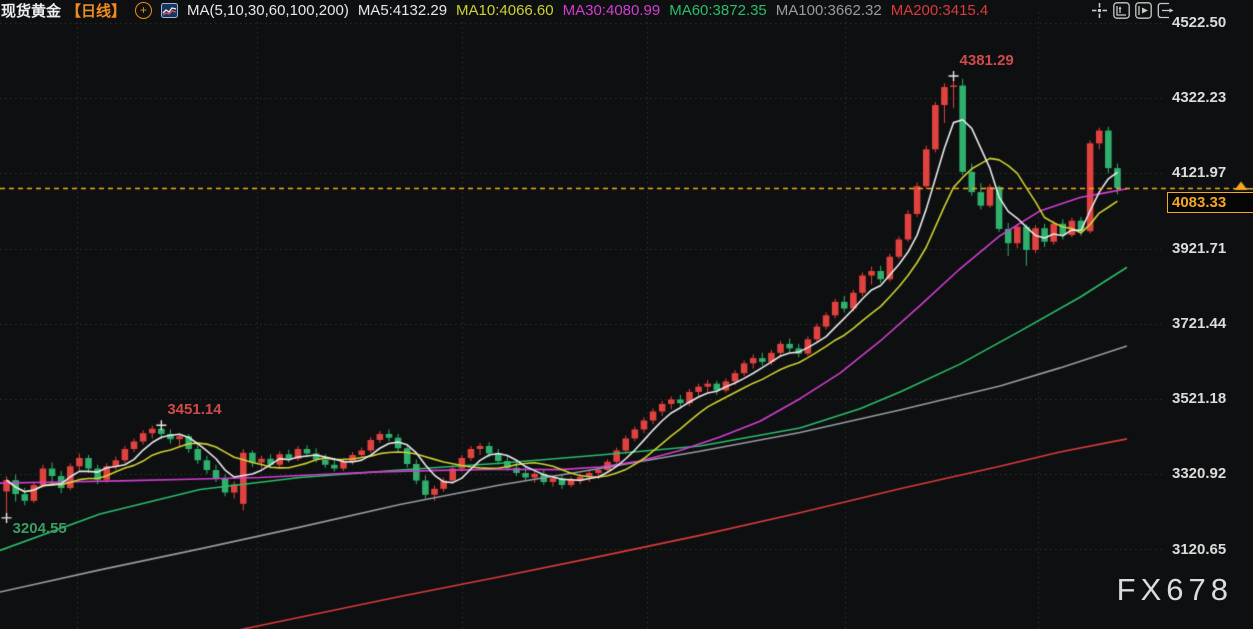 Image resolution: width=1253 pixels, height=629 pixels. What do you see at coordinates (1199, 549) in the screenshot?
I see `y-axis-tick: 3120.65` at bounding box center [1199, 549].